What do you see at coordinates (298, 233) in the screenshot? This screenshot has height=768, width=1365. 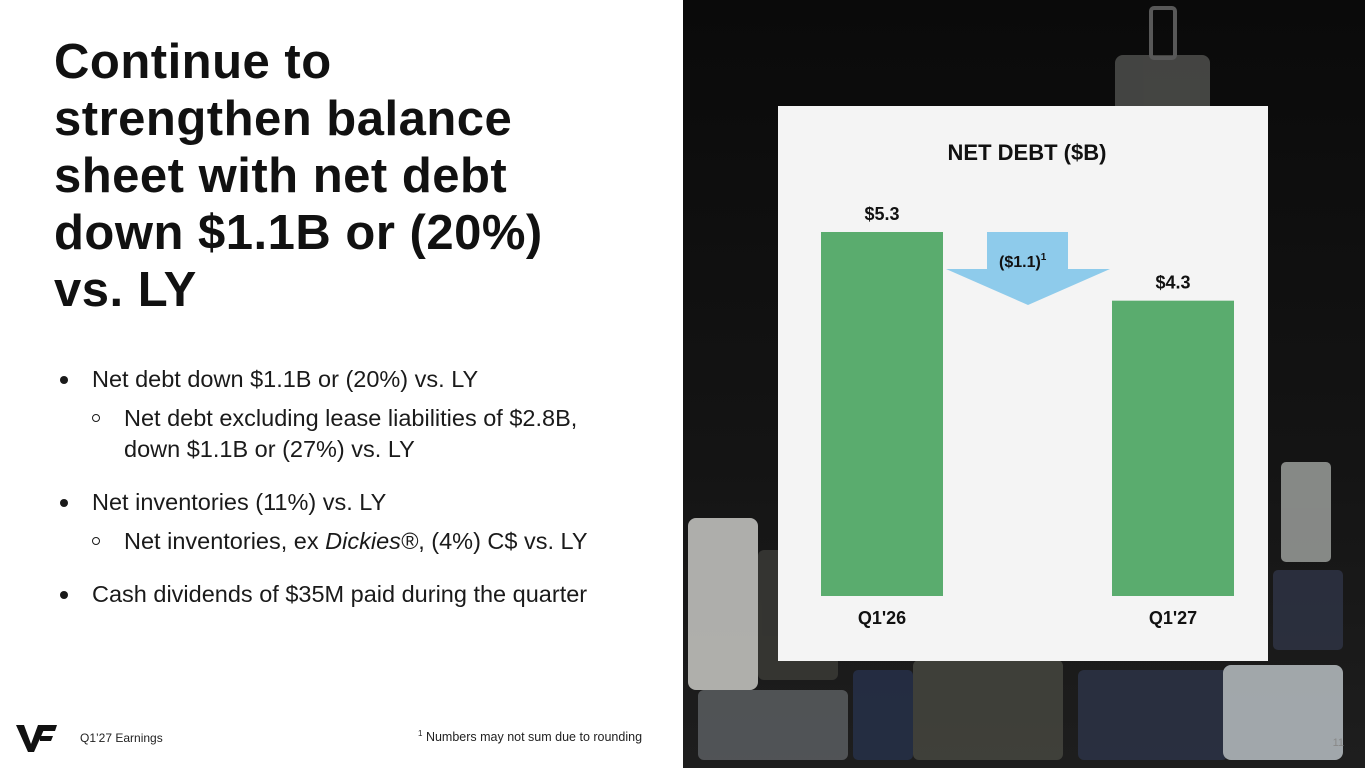 I see `title-line: down $1.1B or (20%)` at bounding box center [298, 233].